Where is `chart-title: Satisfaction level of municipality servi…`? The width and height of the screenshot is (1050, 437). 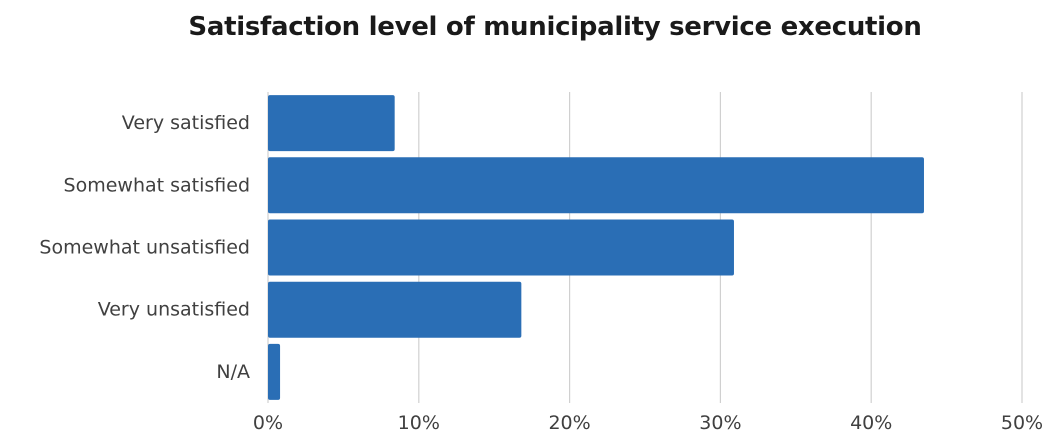 chart-title: Satisfaction level of municipality servi… is located at coordinates (555, 27).